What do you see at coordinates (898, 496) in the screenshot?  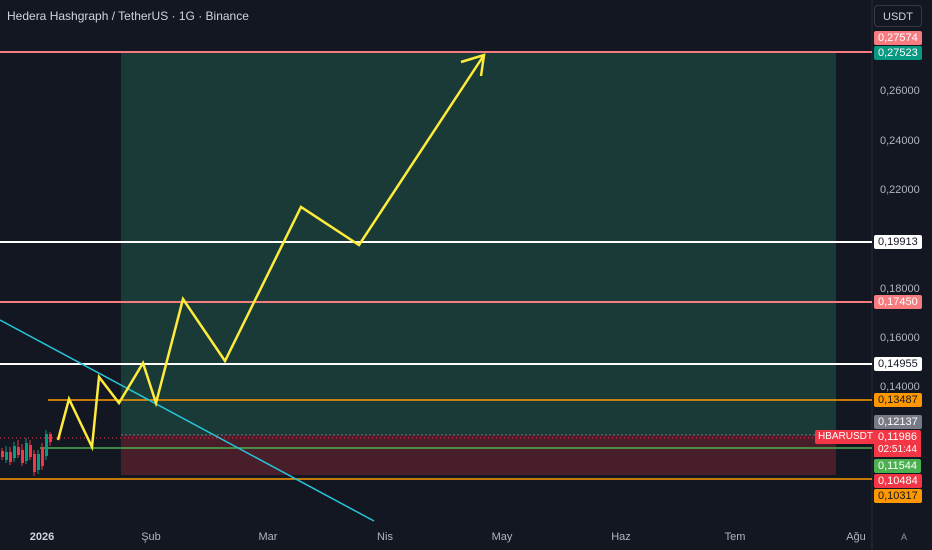 I see `price-label: 0,10317` at bounding box center [898, 496].